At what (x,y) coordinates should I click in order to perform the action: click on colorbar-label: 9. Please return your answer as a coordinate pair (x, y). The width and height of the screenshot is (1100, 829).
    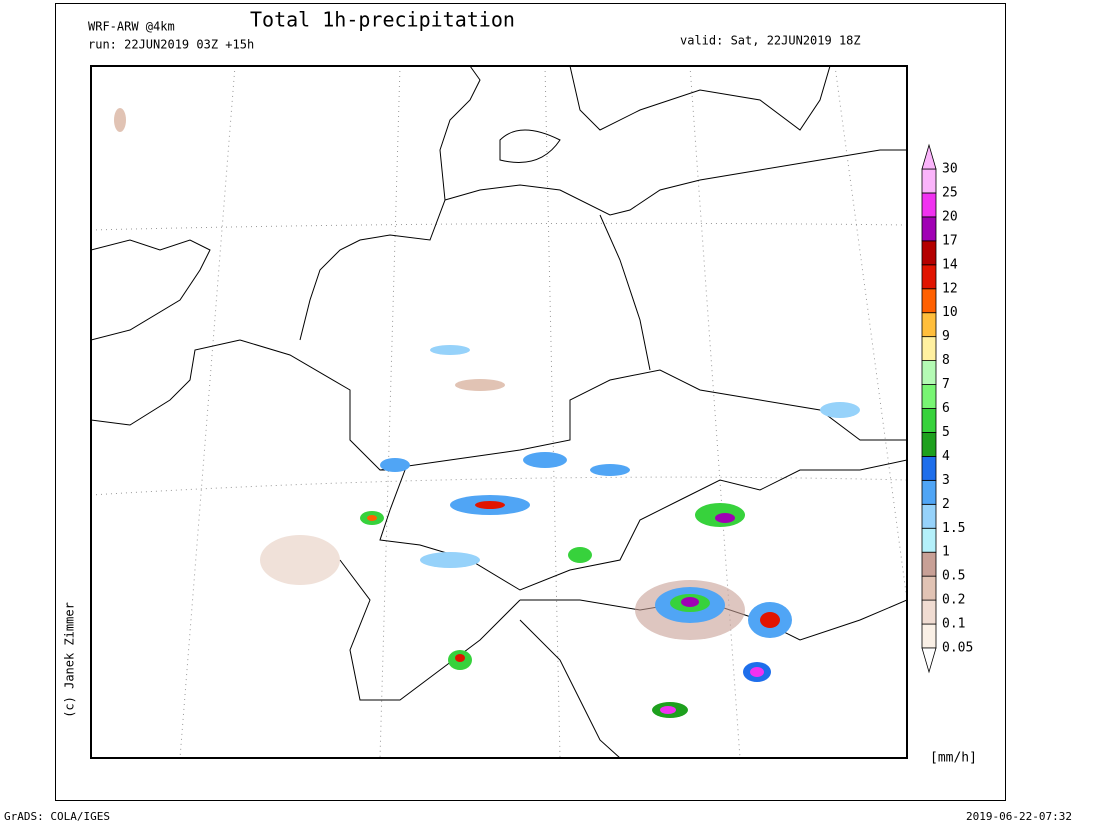
    Looking at the image, I should click on (946, 336).